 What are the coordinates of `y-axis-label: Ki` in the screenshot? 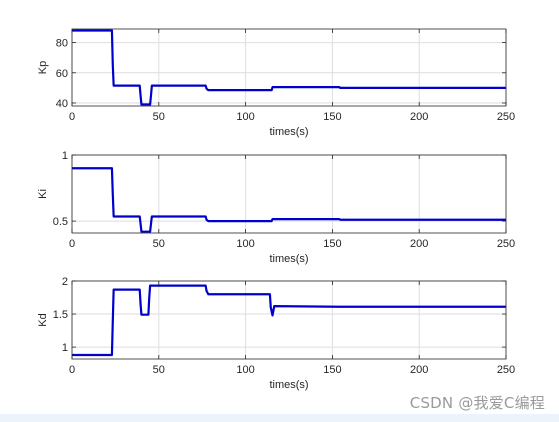 It's located at (43, 194).